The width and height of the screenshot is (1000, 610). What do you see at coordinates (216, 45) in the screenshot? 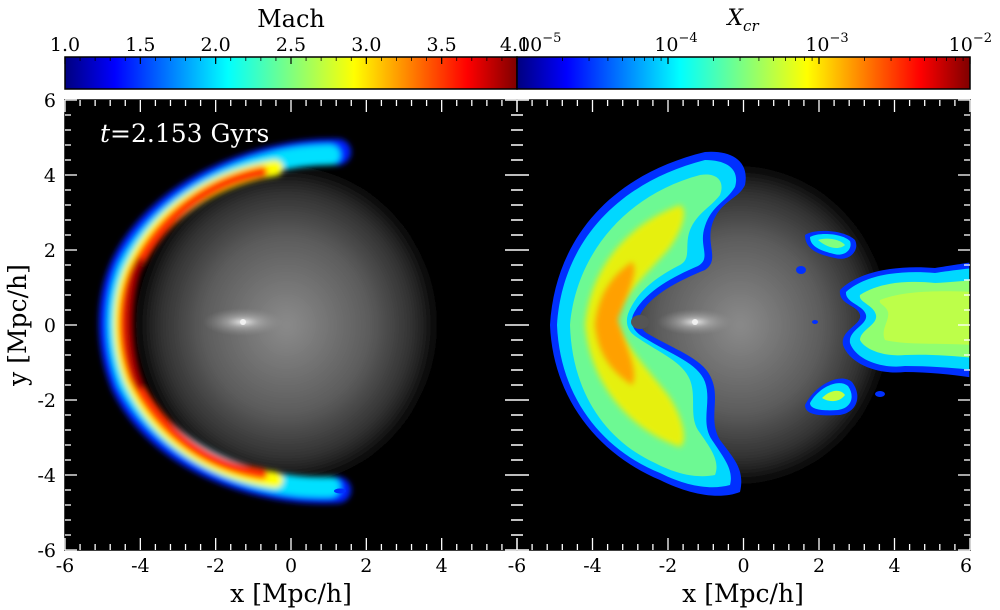
I see `mach-tick-label: 2.0` at bounding box center [216, 45].